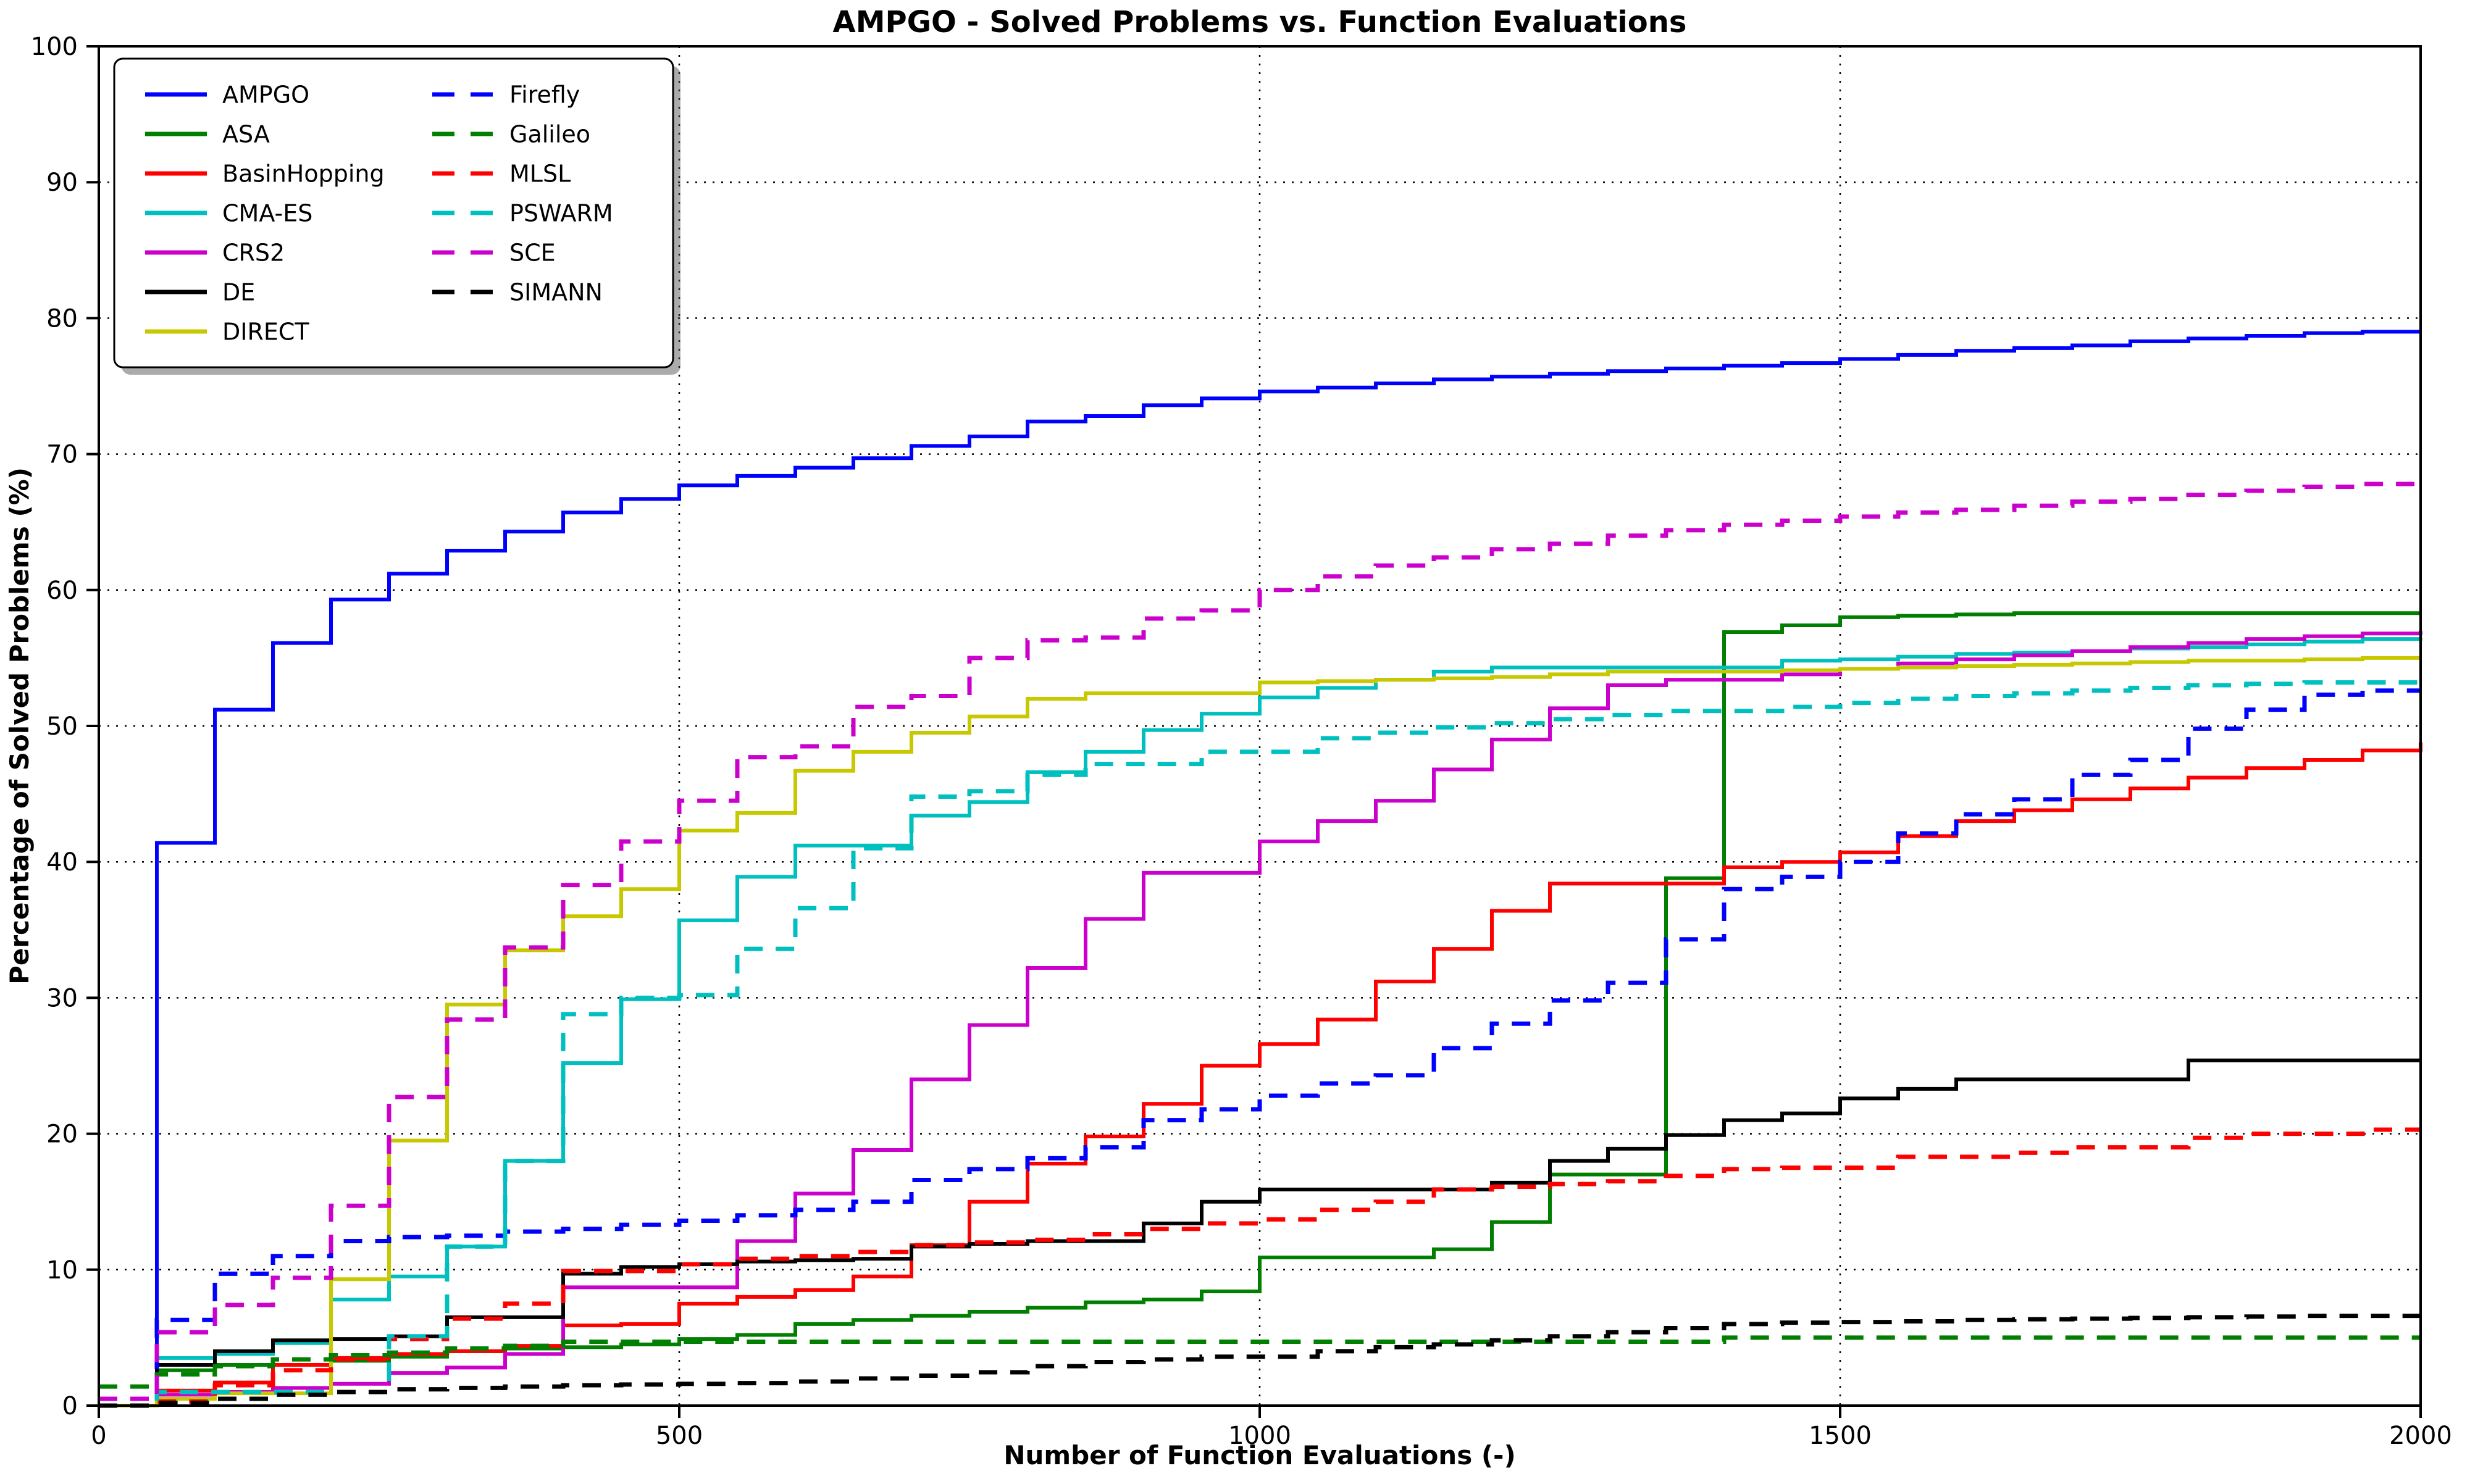 This screenshot has height=1484, width=2470. What do you see at coordinates (506, 94) in the screenshot?
I see `legend-item-firefly: Firefly` at bounding box center [506, 94].